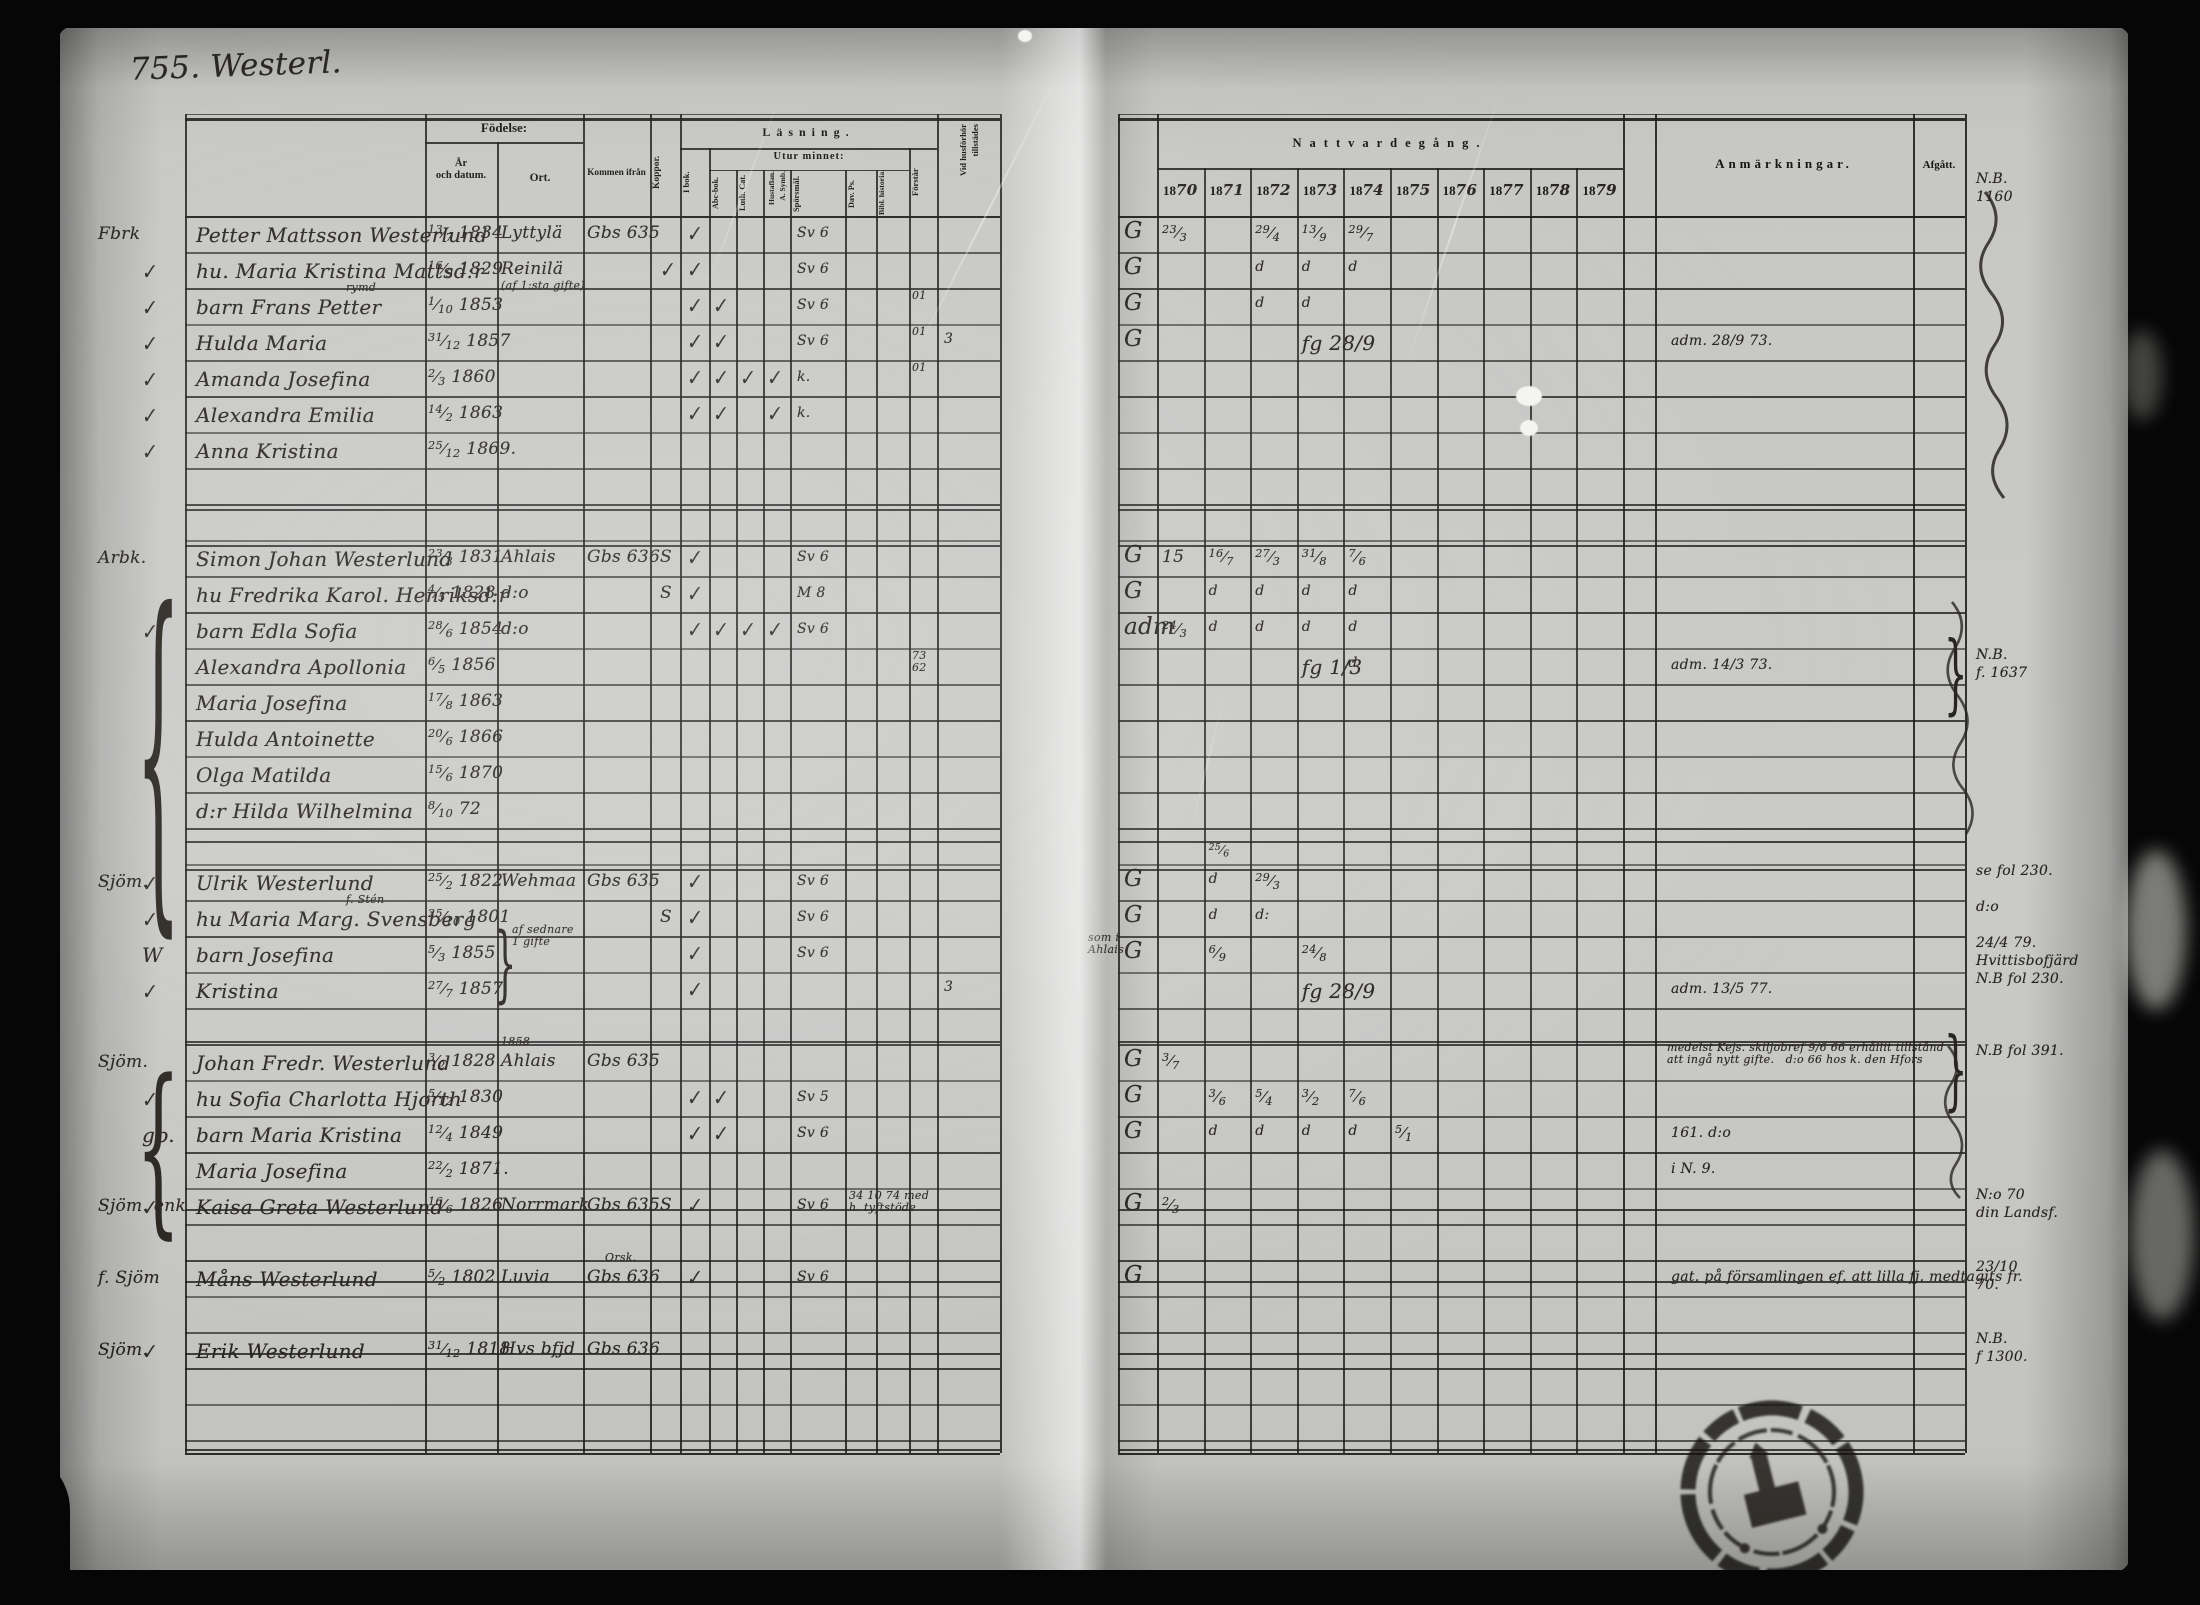  What do you see at coordinates (361, 287) in the screenshot?
I see `name-note: rymd` at bounding box center [361, 287].